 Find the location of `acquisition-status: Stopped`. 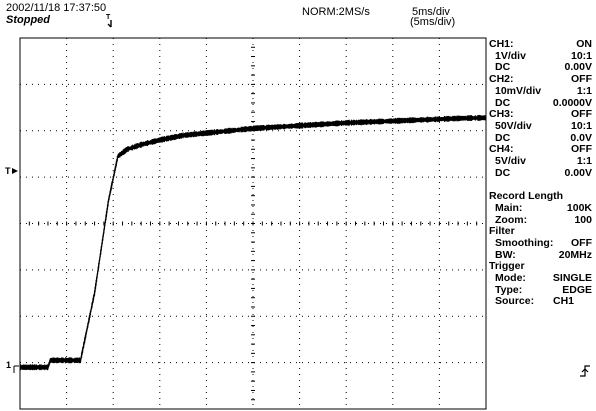

acquisition-status: Stopped is located at coordinates (28, 20).